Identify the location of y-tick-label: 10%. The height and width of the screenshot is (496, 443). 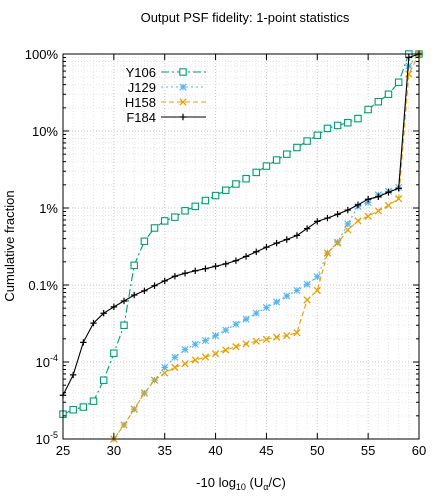
(45, 131).